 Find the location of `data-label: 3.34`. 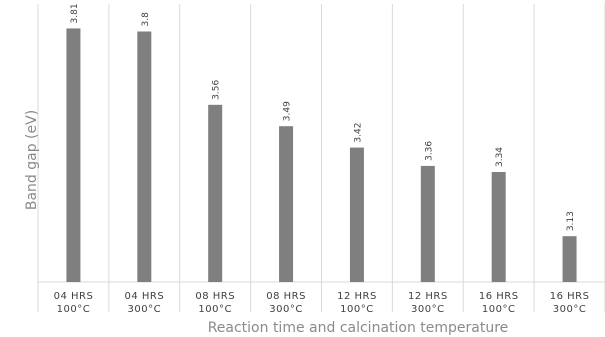

data-label: 3.34 is located at coordinates (500, 157).